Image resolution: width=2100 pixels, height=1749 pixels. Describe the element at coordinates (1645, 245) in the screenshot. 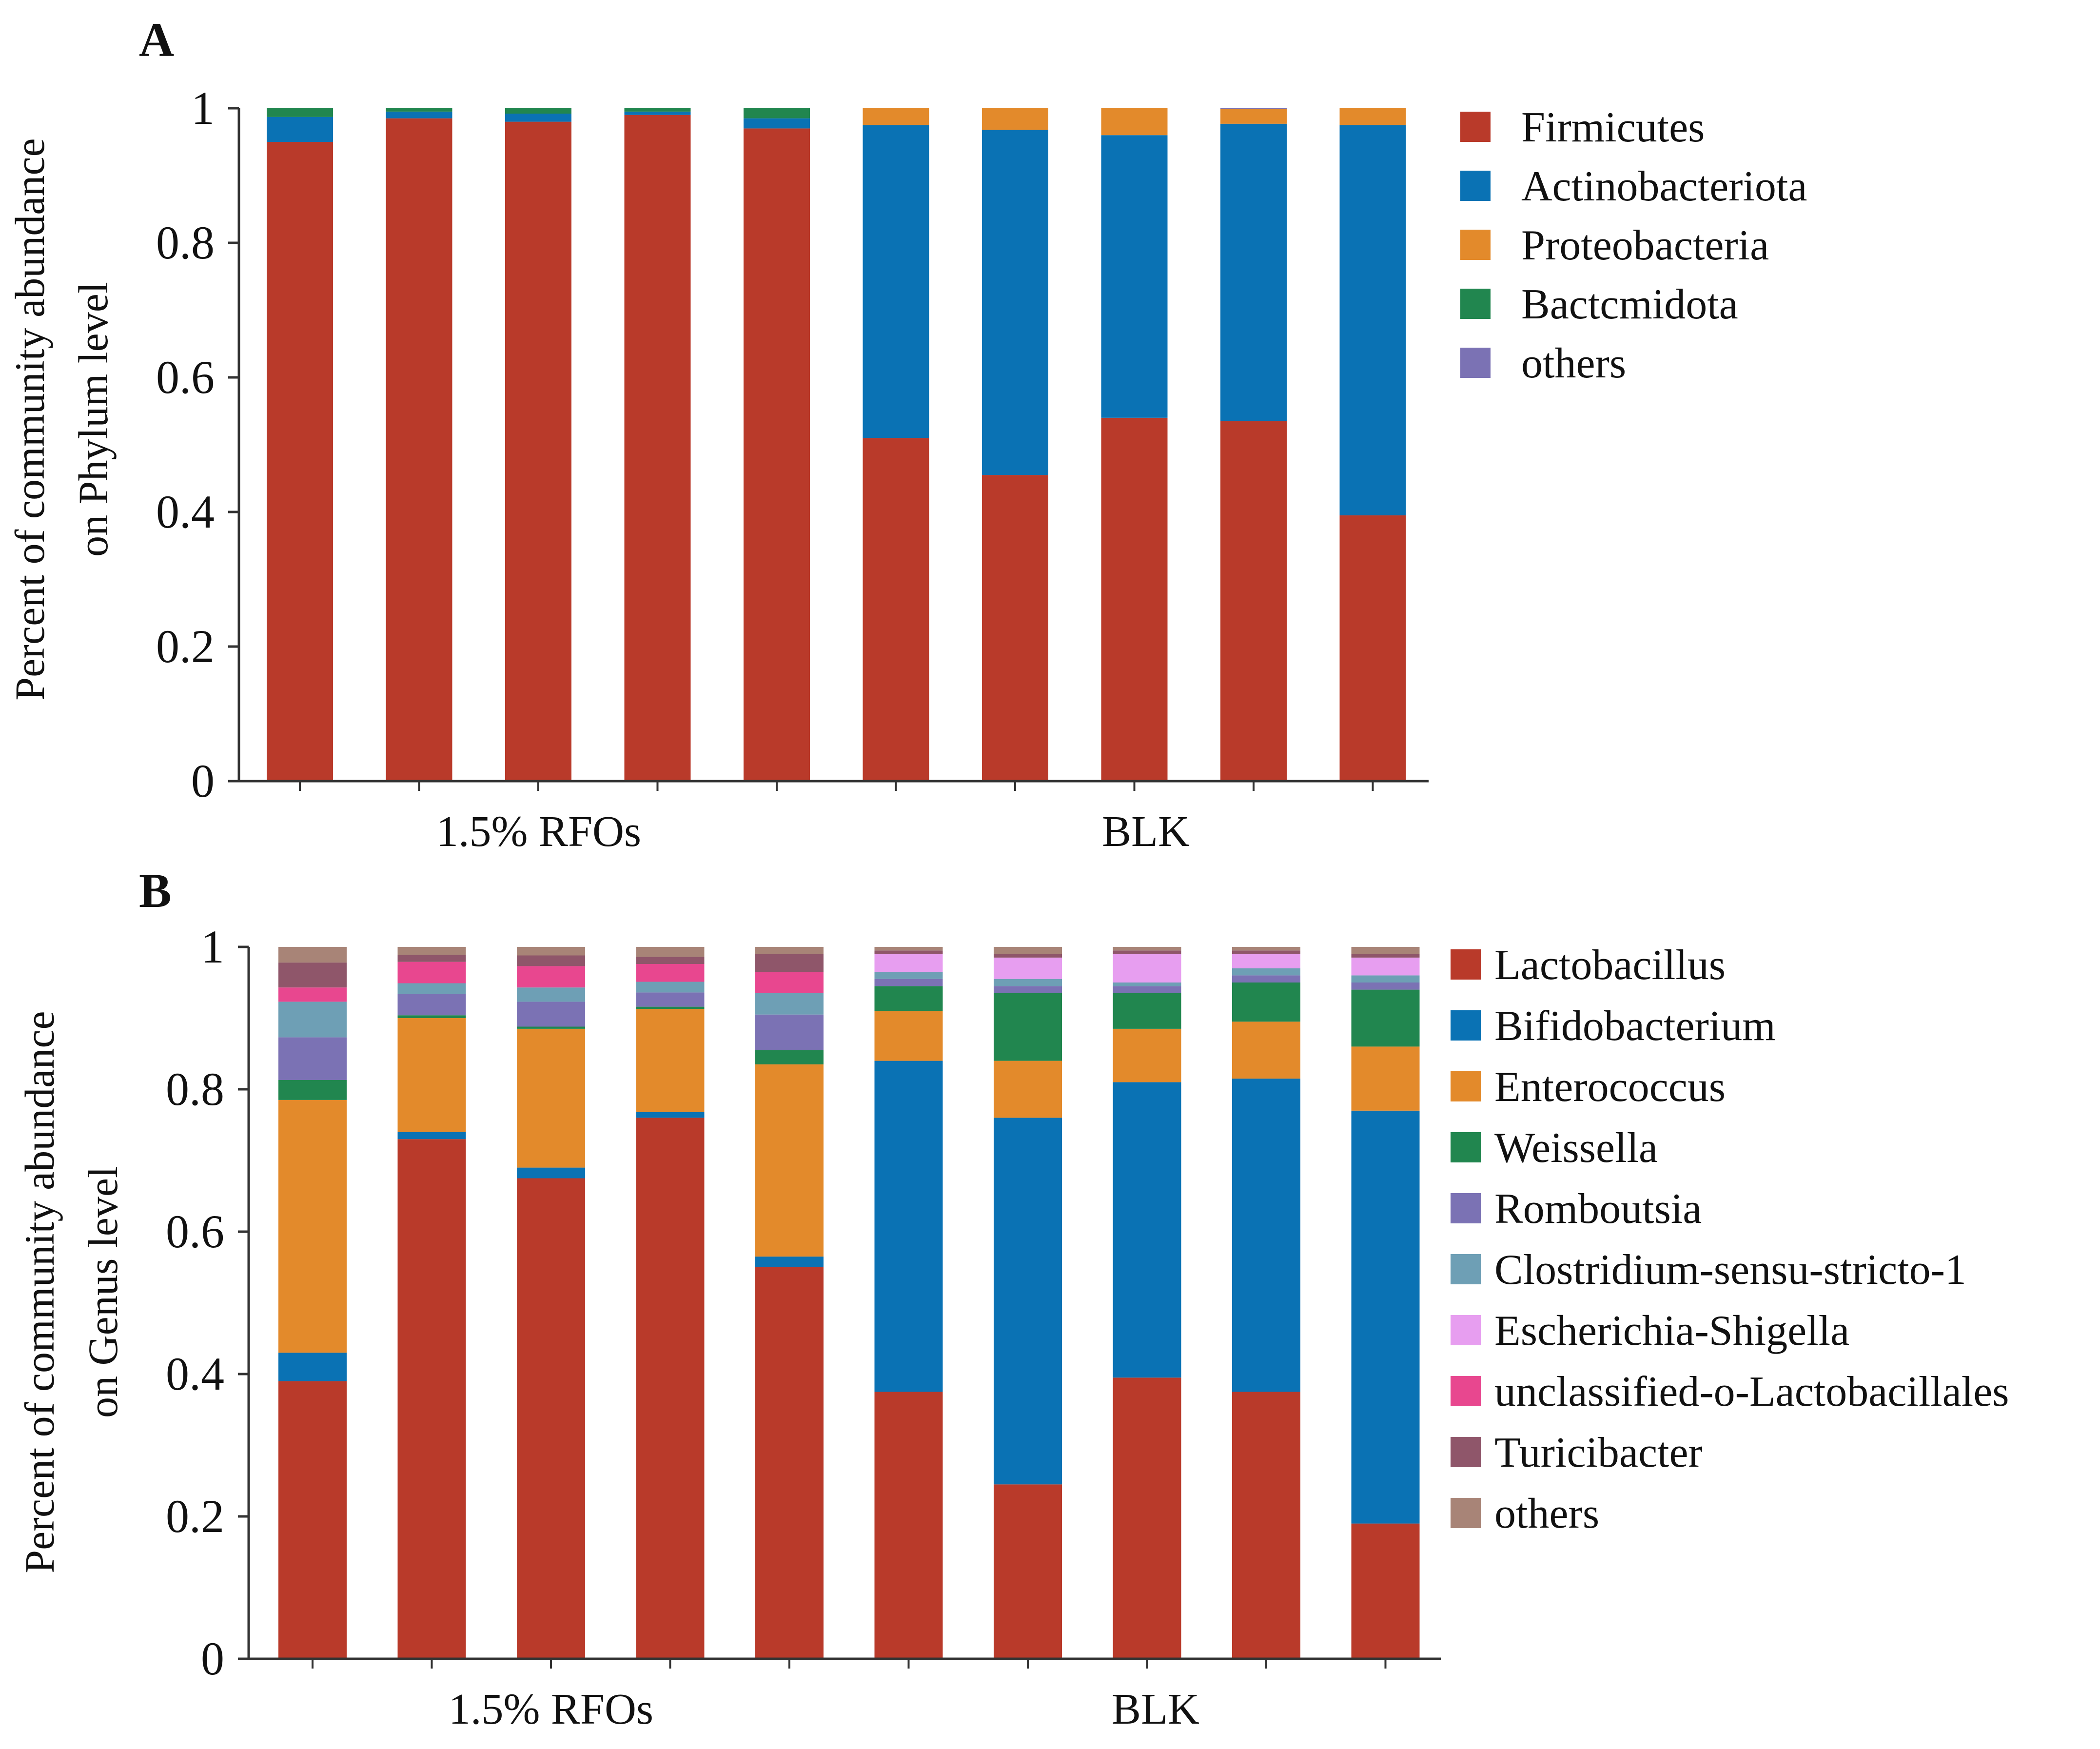

I see `legend-label: Proteobacteria` at that location.